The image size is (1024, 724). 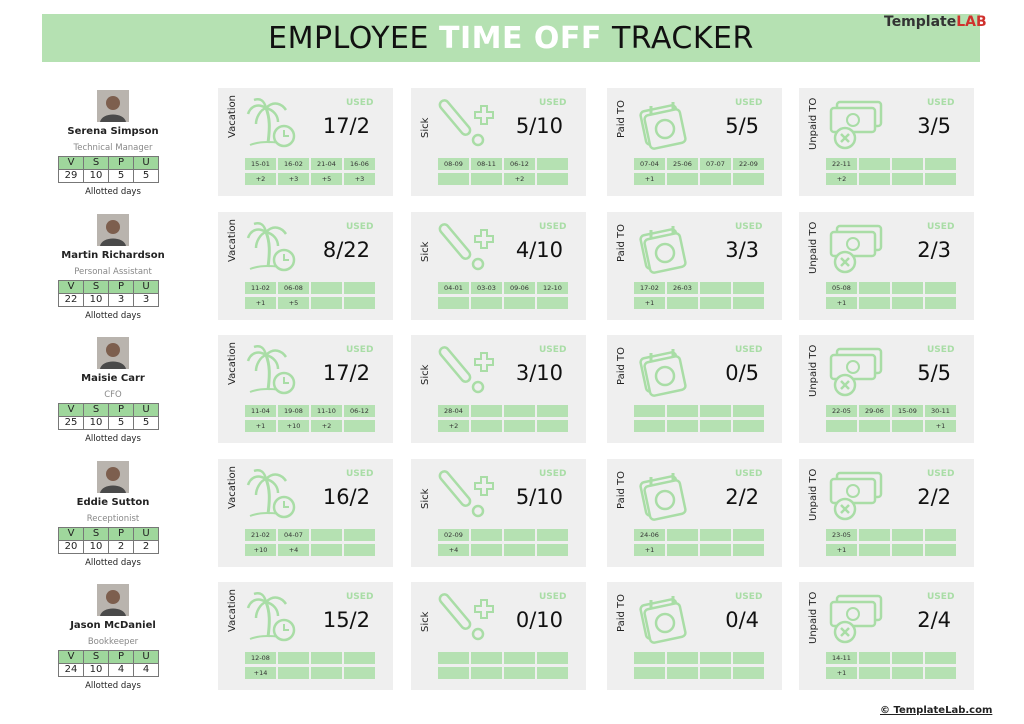 What do you see at coordinates (359, 164) in the screenshot?
I see `date-cell: 16-06` at bounding box center [359, 164].